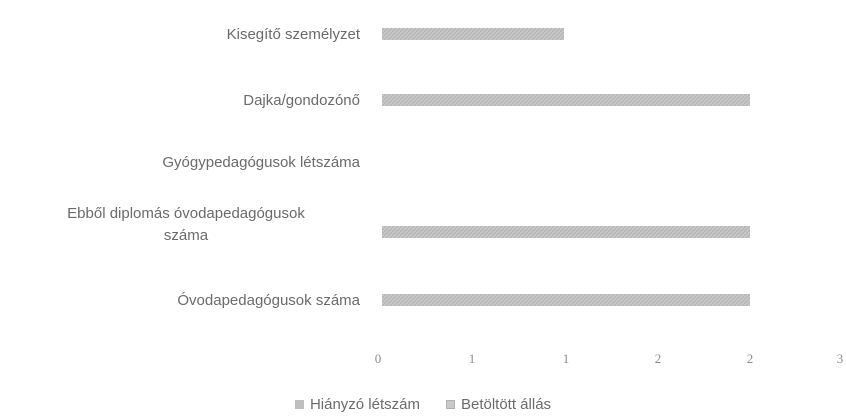 The height and width of the screenshot is (419, 846). I want to click on category-label-3: Gyógypedagógusok létszáma, so click(261, 162).